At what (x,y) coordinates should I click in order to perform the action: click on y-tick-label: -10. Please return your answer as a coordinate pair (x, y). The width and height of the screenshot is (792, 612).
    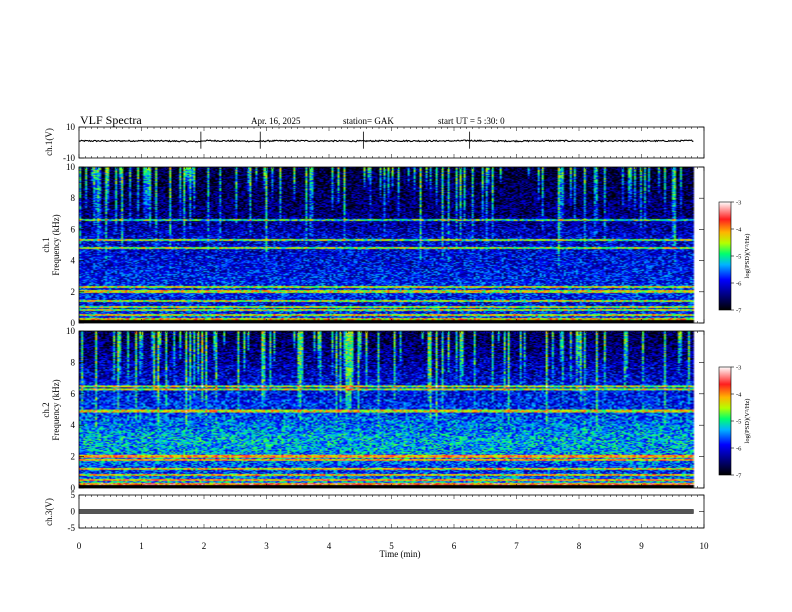
    Looking at the image, I should click on (69, 158).